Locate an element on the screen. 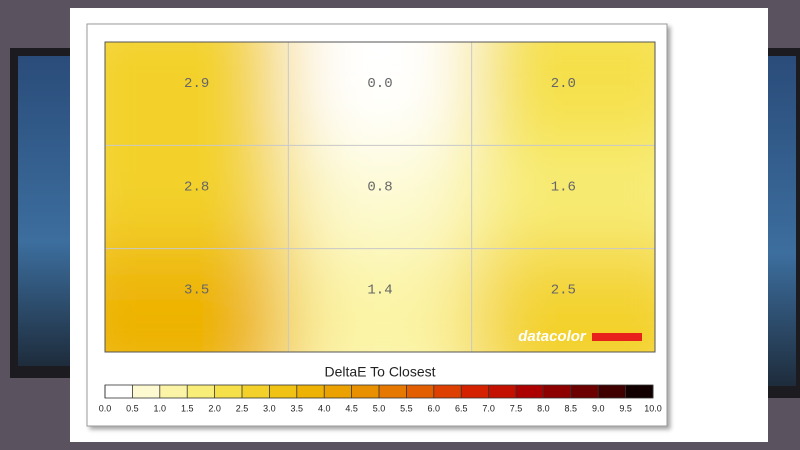  monitor-right is located at coordinates (784, 223).